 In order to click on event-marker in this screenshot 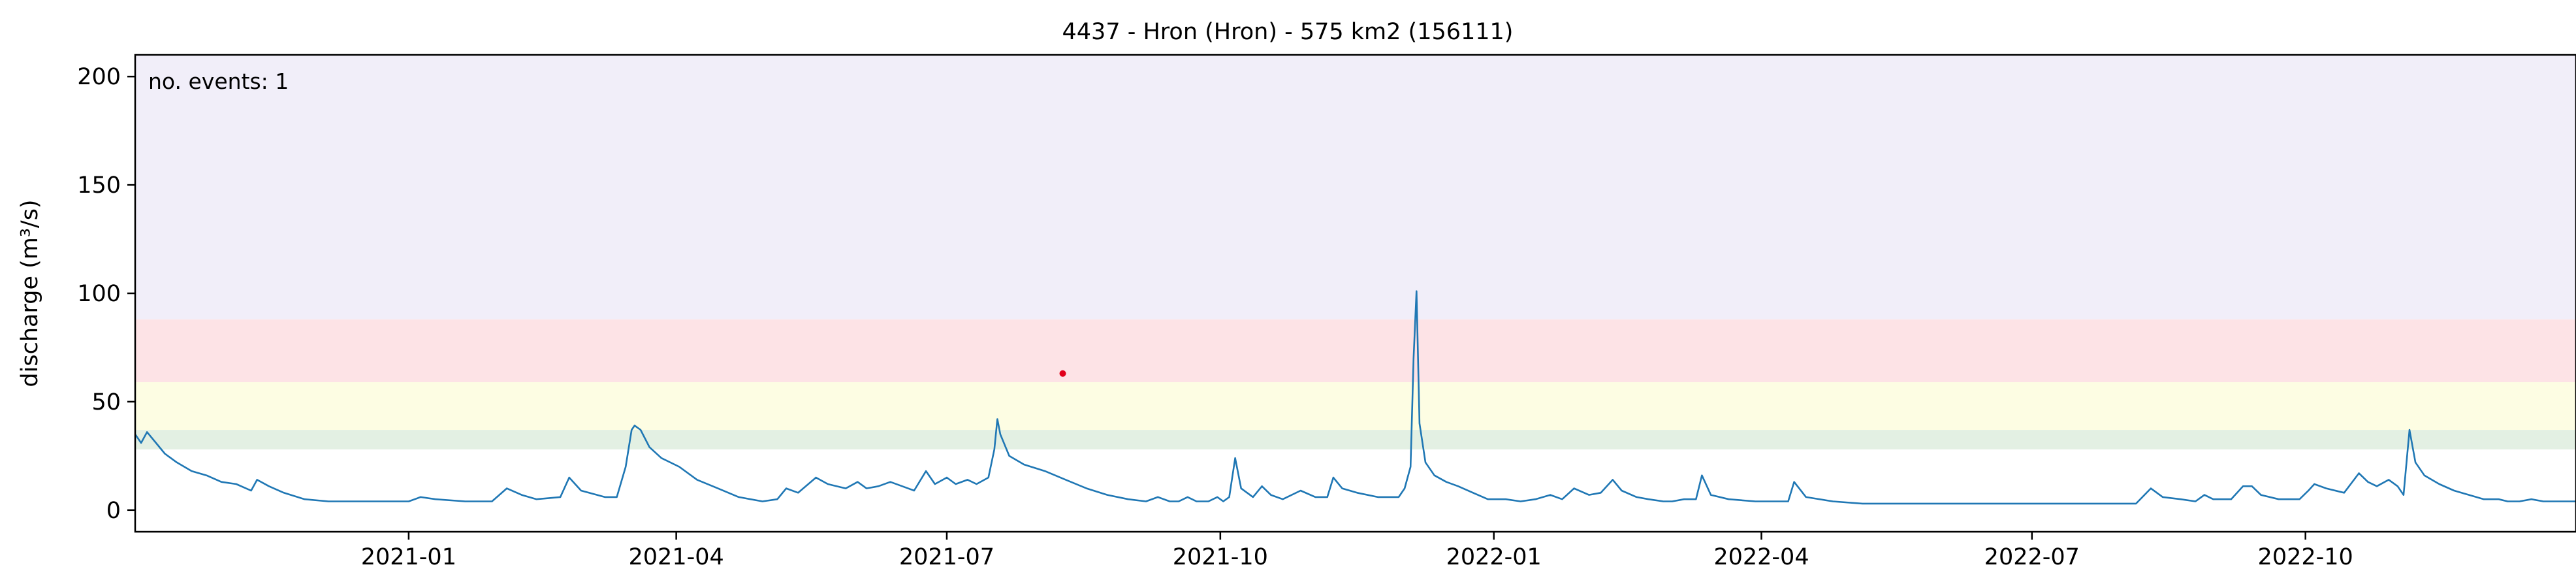, I will do `click(1063, 373)`.